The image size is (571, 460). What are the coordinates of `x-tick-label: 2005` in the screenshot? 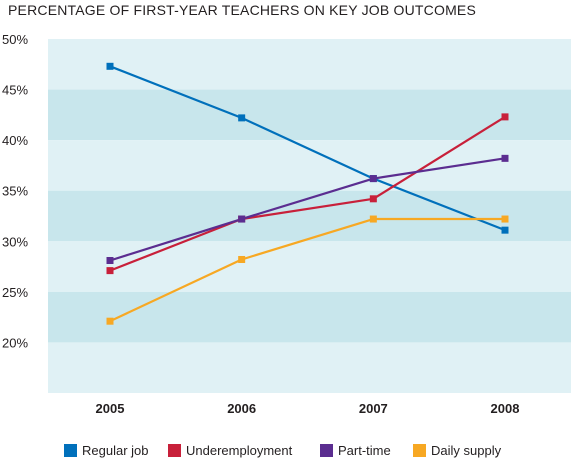 It's located at (110, 408).